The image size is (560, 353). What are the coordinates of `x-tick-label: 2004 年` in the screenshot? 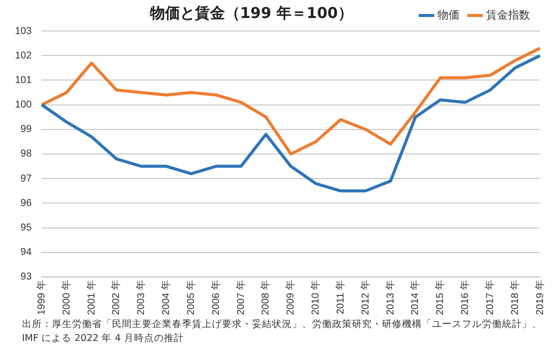 It's located at (166, 298).